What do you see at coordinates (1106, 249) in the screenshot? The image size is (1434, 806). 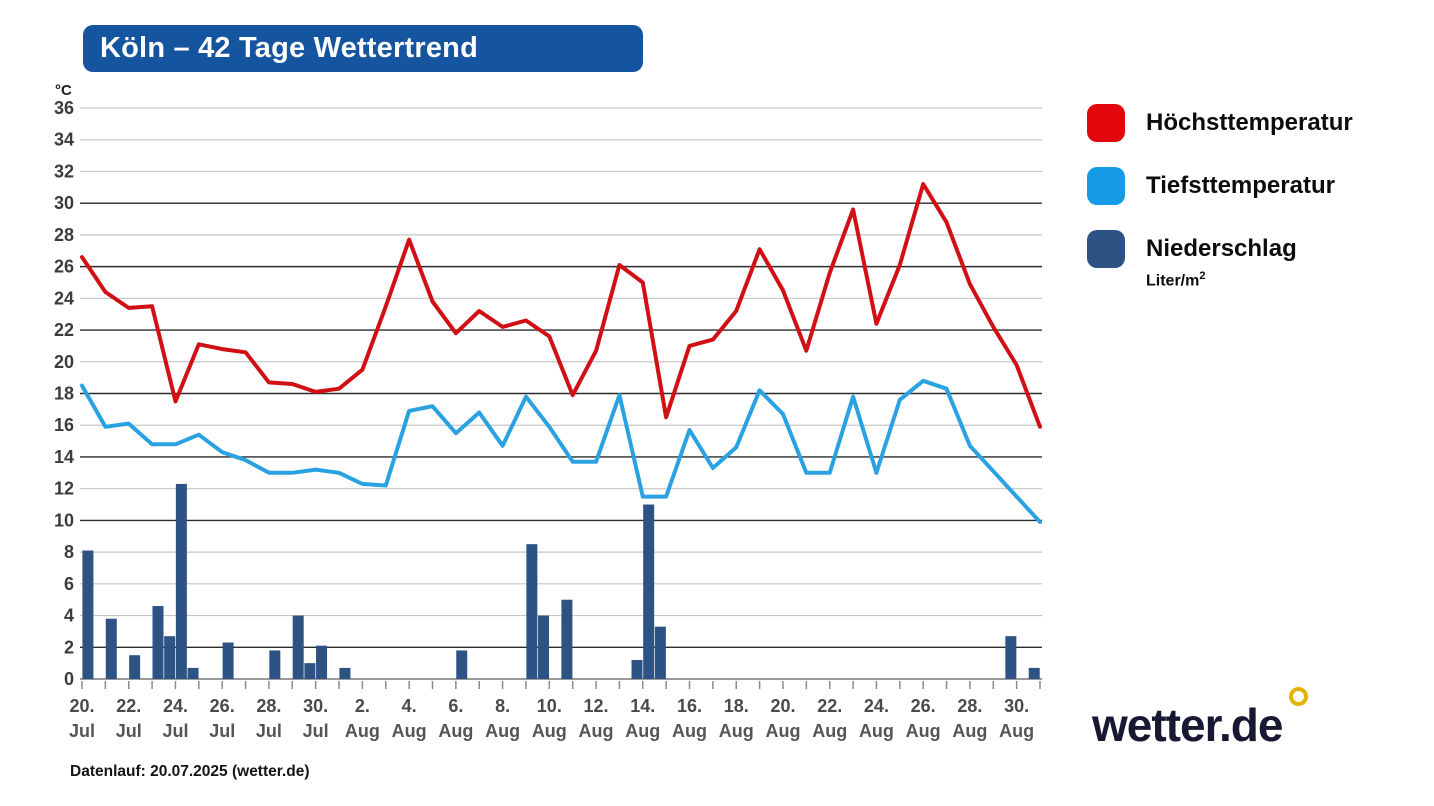 I see `precipitation-swatch-icon` at bounding box center [1106, 249].